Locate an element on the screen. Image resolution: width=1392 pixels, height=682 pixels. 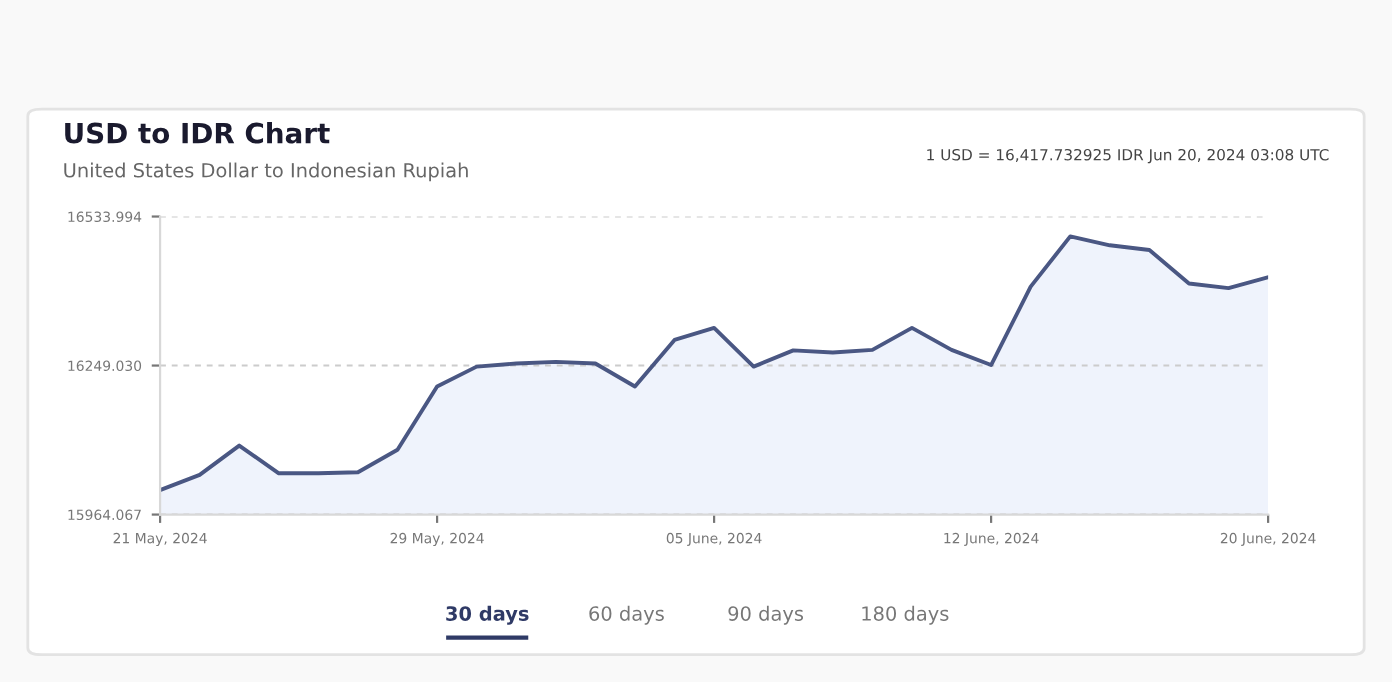
text: 90 days is located at coordinates (766, 615).